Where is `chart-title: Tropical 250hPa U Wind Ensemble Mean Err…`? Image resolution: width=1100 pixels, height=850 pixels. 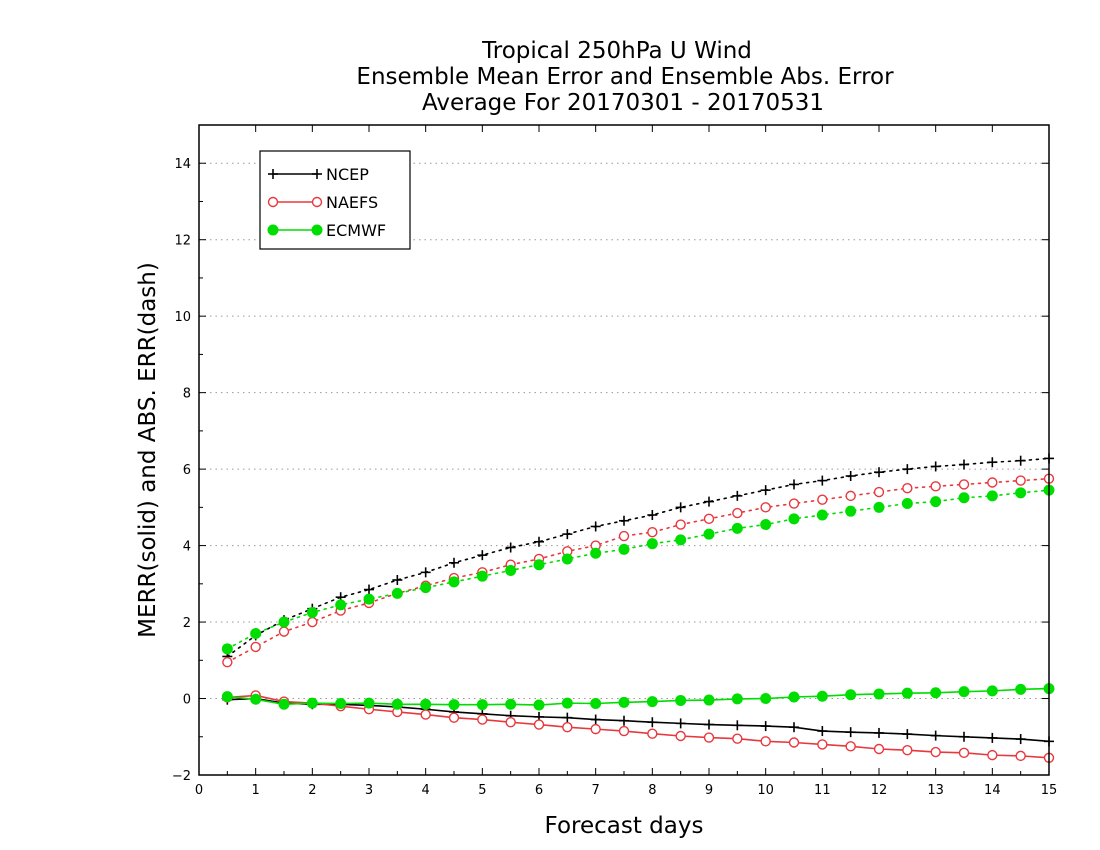 chart-title: Tropical 250hPa U Wind Ensemble Mean Err… is located at coordinates (625, 77).